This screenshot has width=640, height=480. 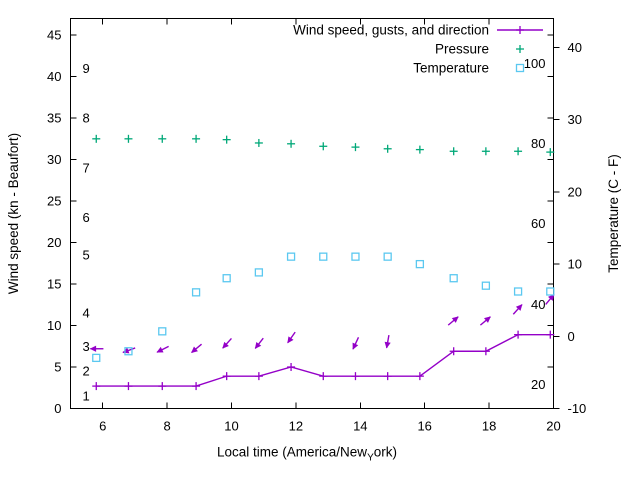 What do you see at coordinates (538, 384) in the screenshot?
I see `fahrenheit-scale-label: 20` at bounding box center [538, 384].